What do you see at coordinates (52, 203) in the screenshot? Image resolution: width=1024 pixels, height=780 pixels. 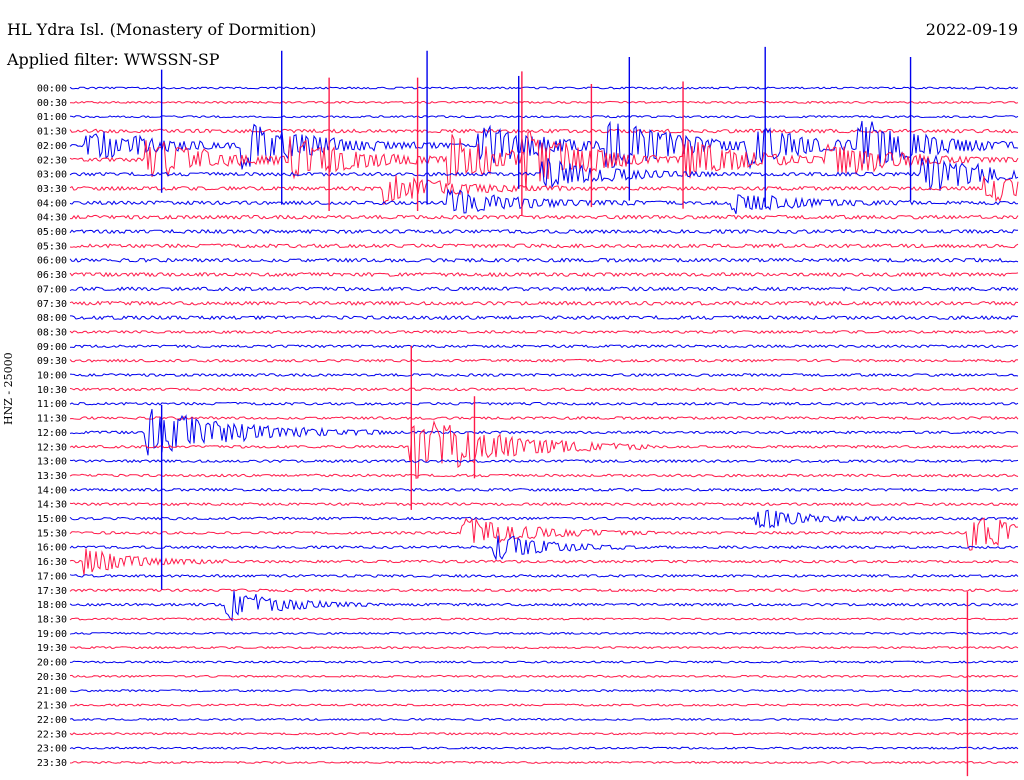 I see `row-time-label: 04:00` at bounding box center [52, 203].